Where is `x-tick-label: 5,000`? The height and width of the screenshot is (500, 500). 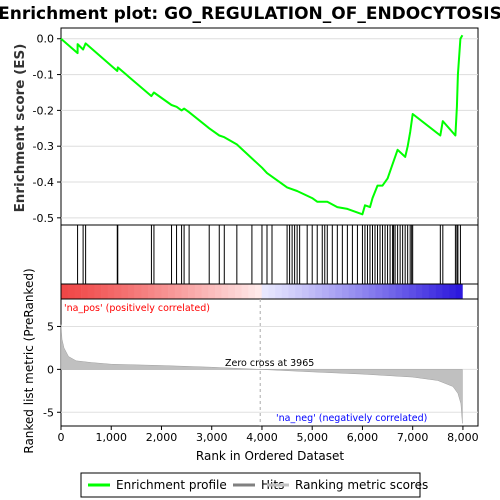 x-tick-label: 5,000 is located at coordinates (312, 437).